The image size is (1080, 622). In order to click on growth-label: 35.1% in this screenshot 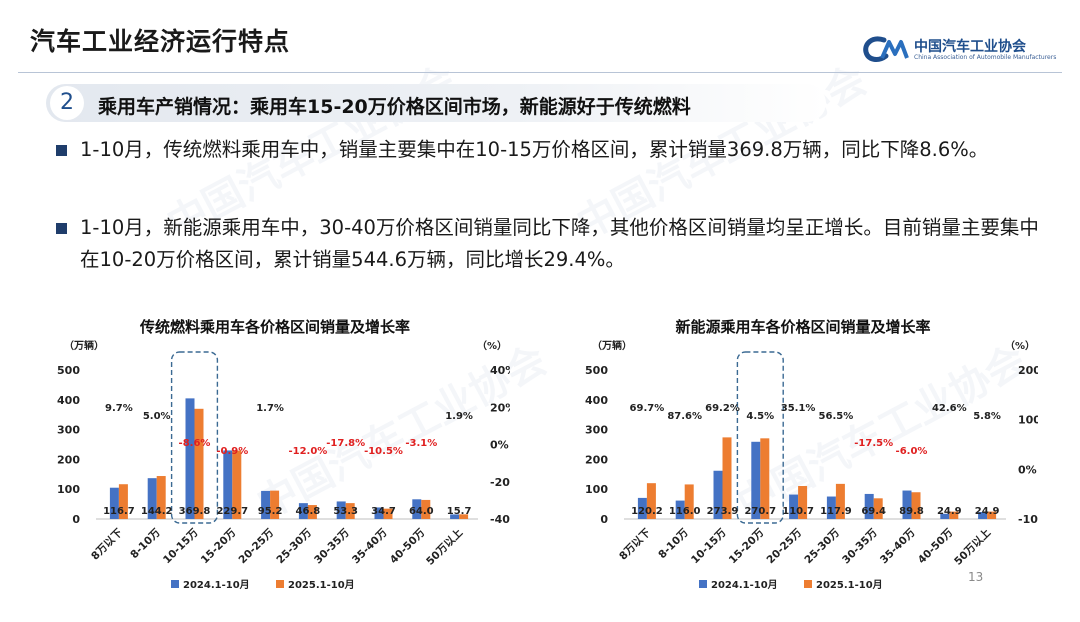, I will do `click(798, 408)`.